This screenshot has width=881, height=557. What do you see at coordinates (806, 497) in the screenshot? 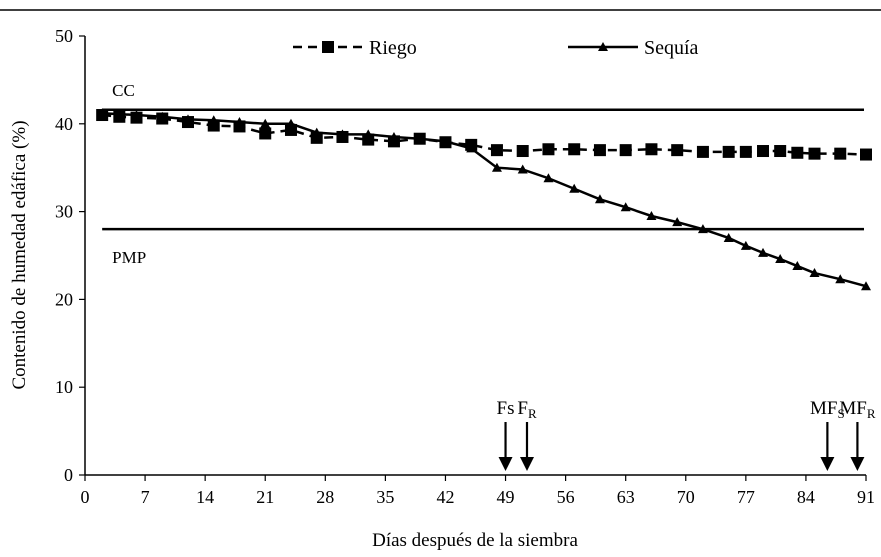
I see `x-tick-label: 84` at bounding box center [806, 497].